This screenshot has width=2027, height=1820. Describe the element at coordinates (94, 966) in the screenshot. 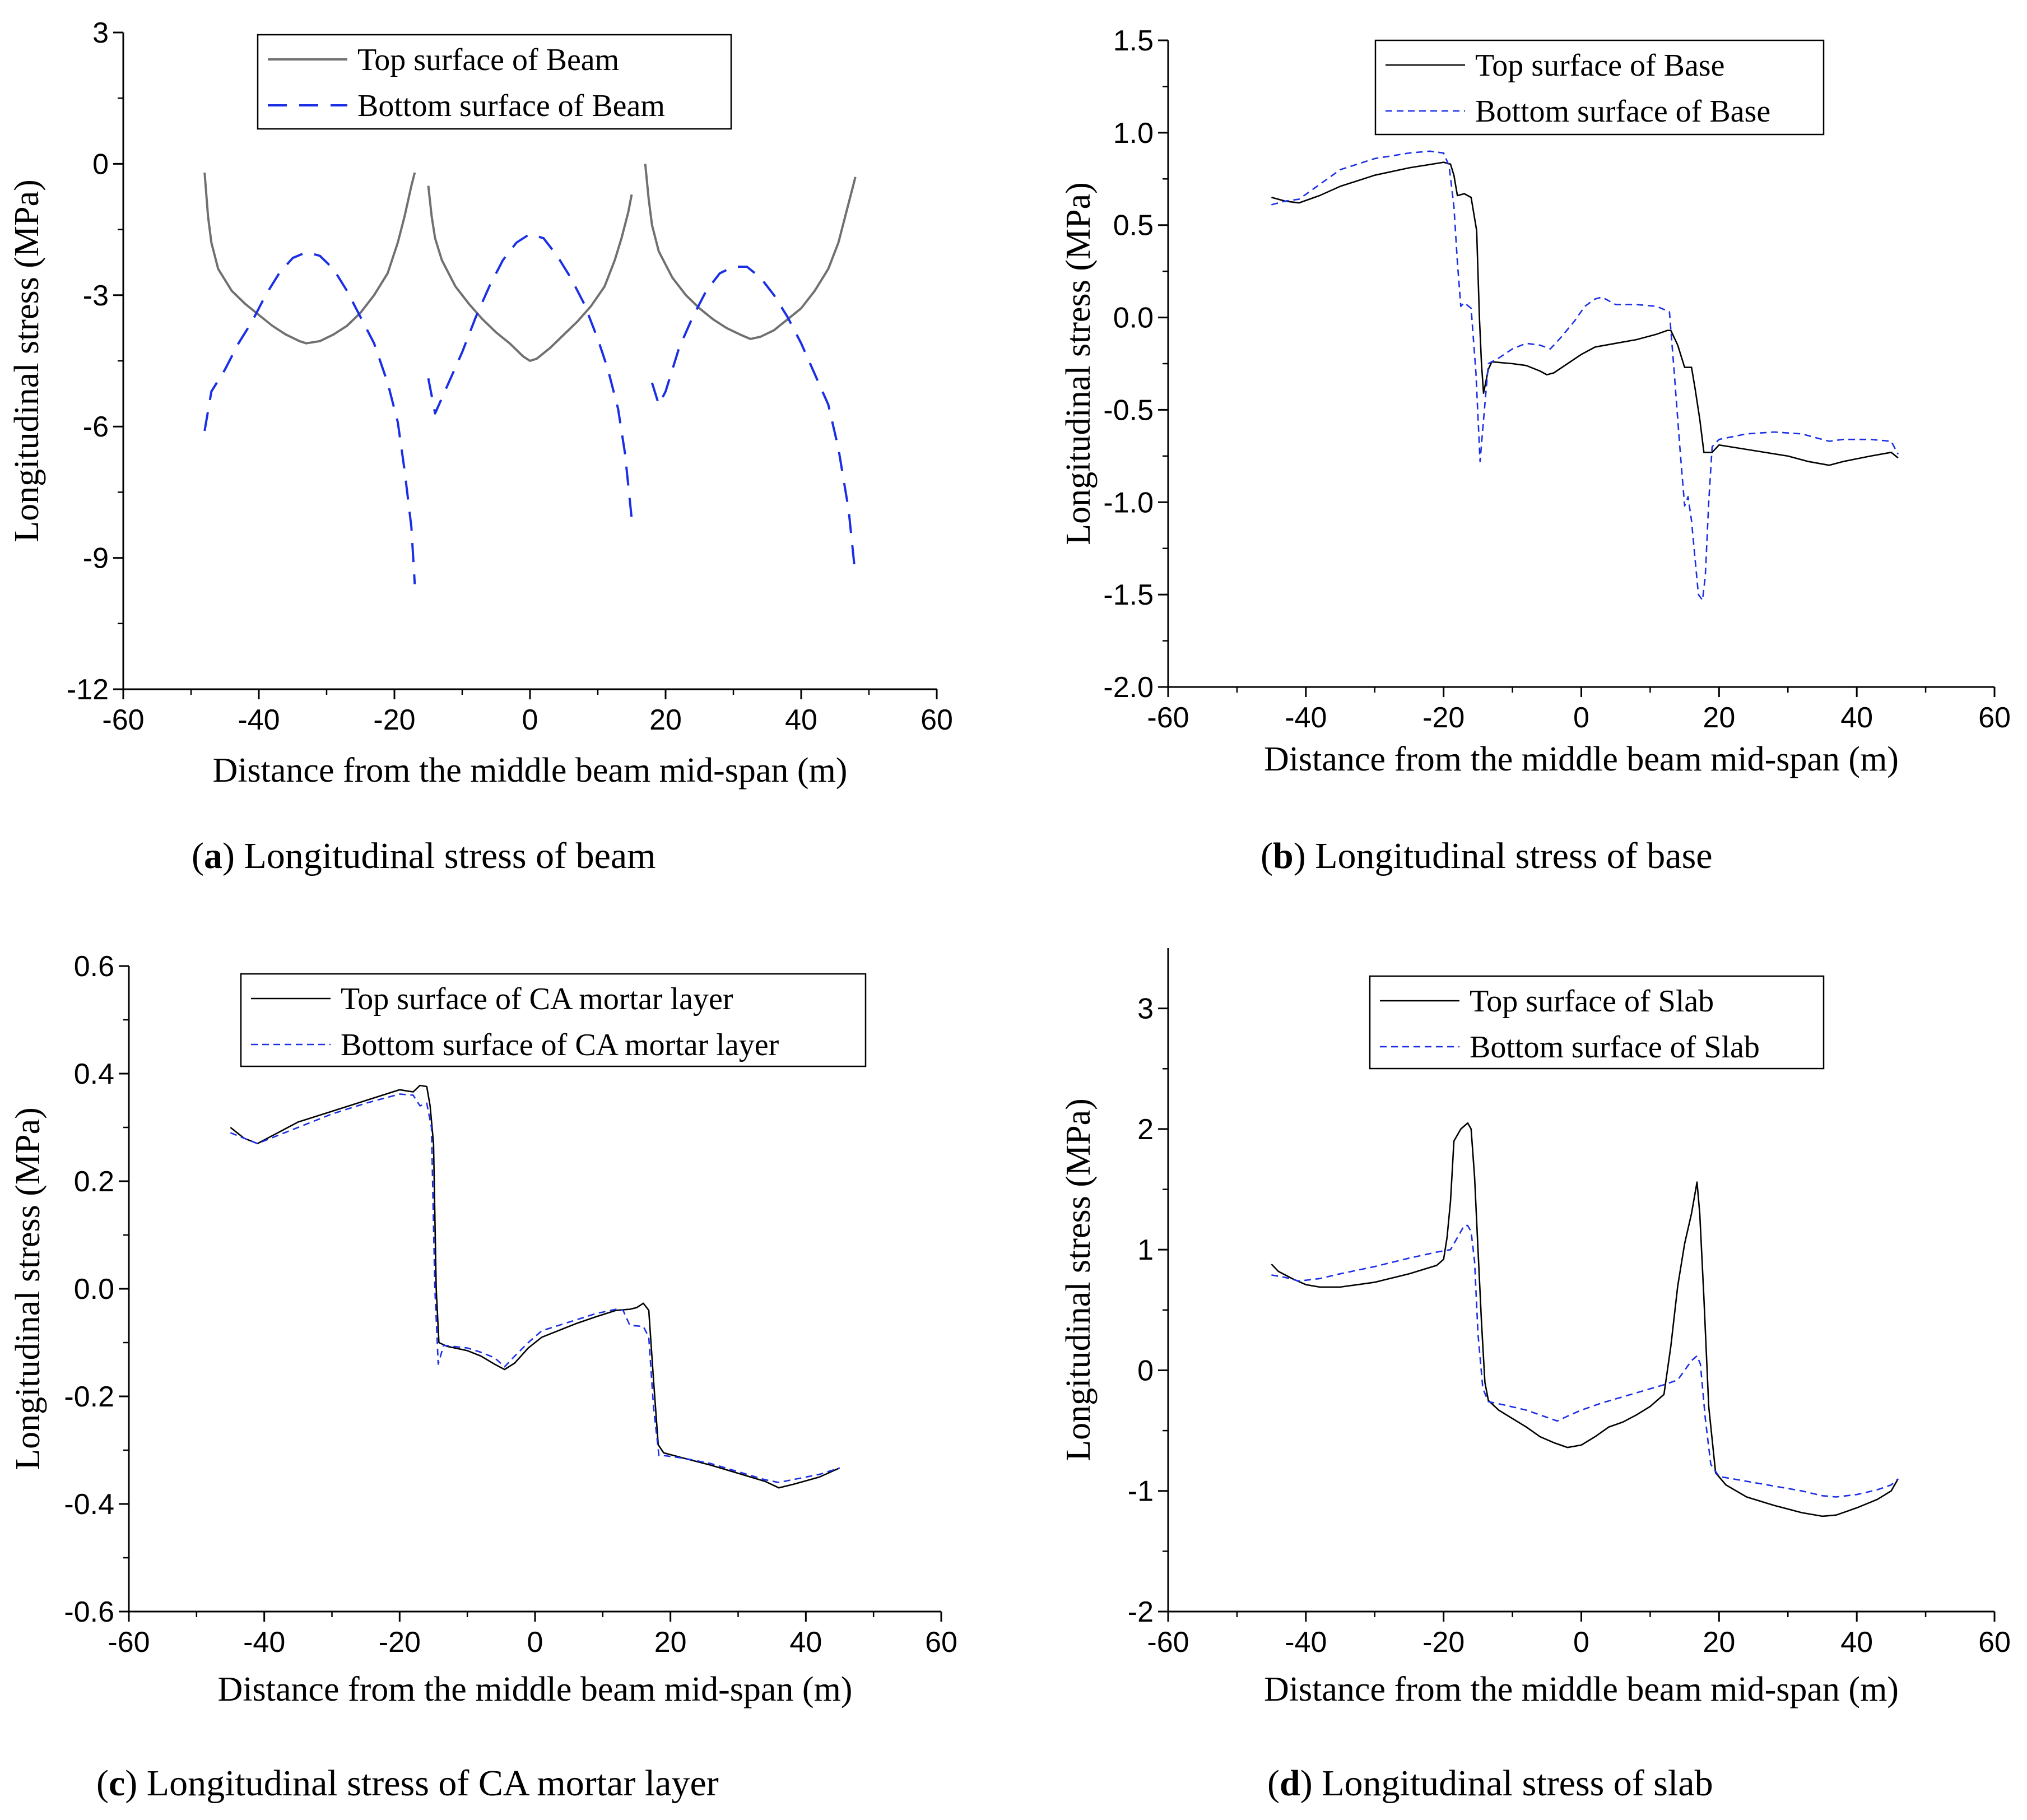

I see `y-tick-label: 0.6` at that location.